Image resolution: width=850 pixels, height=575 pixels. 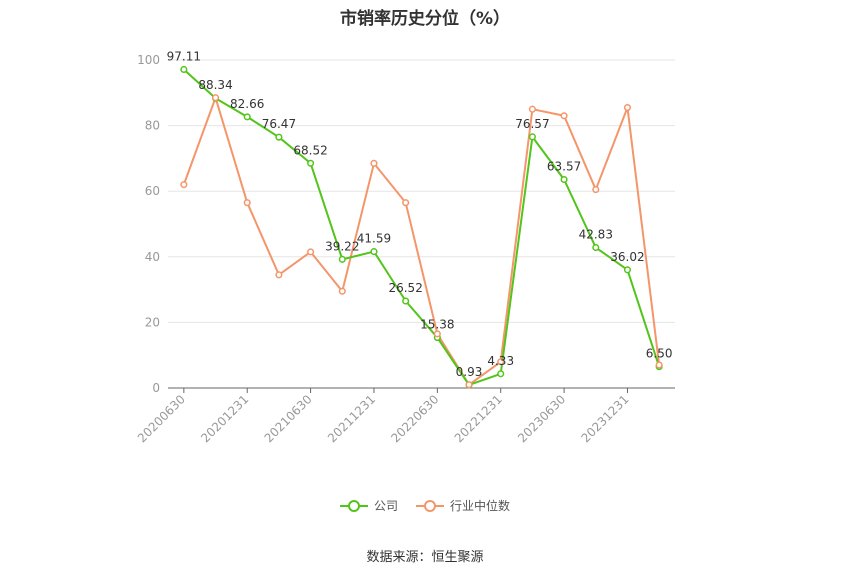 What do you see at coordinates (351, 418) in the screenshot?
I see `x-tick-label: 20211231` at bounding box center [351, 418].